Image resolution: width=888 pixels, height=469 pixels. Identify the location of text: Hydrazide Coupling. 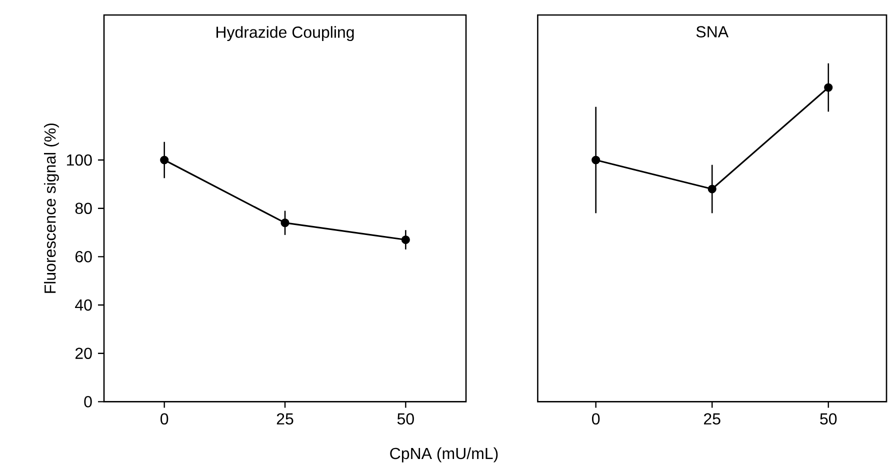
(285, 34).